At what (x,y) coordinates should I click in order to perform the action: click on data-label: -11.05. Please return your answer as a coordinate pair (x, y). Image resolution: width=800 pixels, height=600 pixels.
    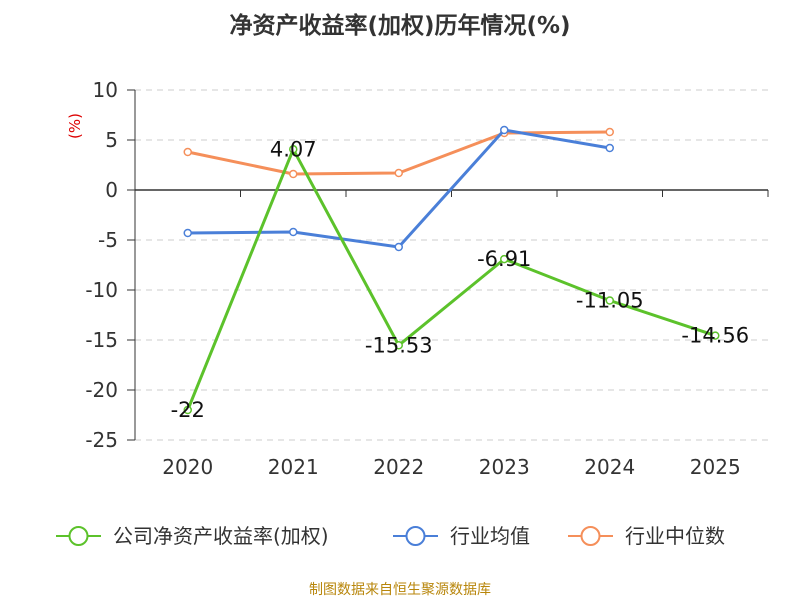
    Looking at the image, I should click on (610, 301).